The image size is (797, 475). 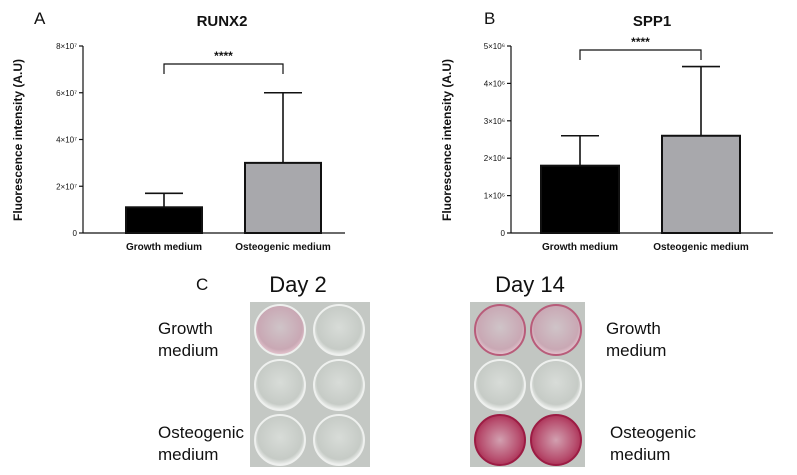 I want to click on chart-a-ylabel: Fluorescence intensity (A.U), so click(x=18, y=140).